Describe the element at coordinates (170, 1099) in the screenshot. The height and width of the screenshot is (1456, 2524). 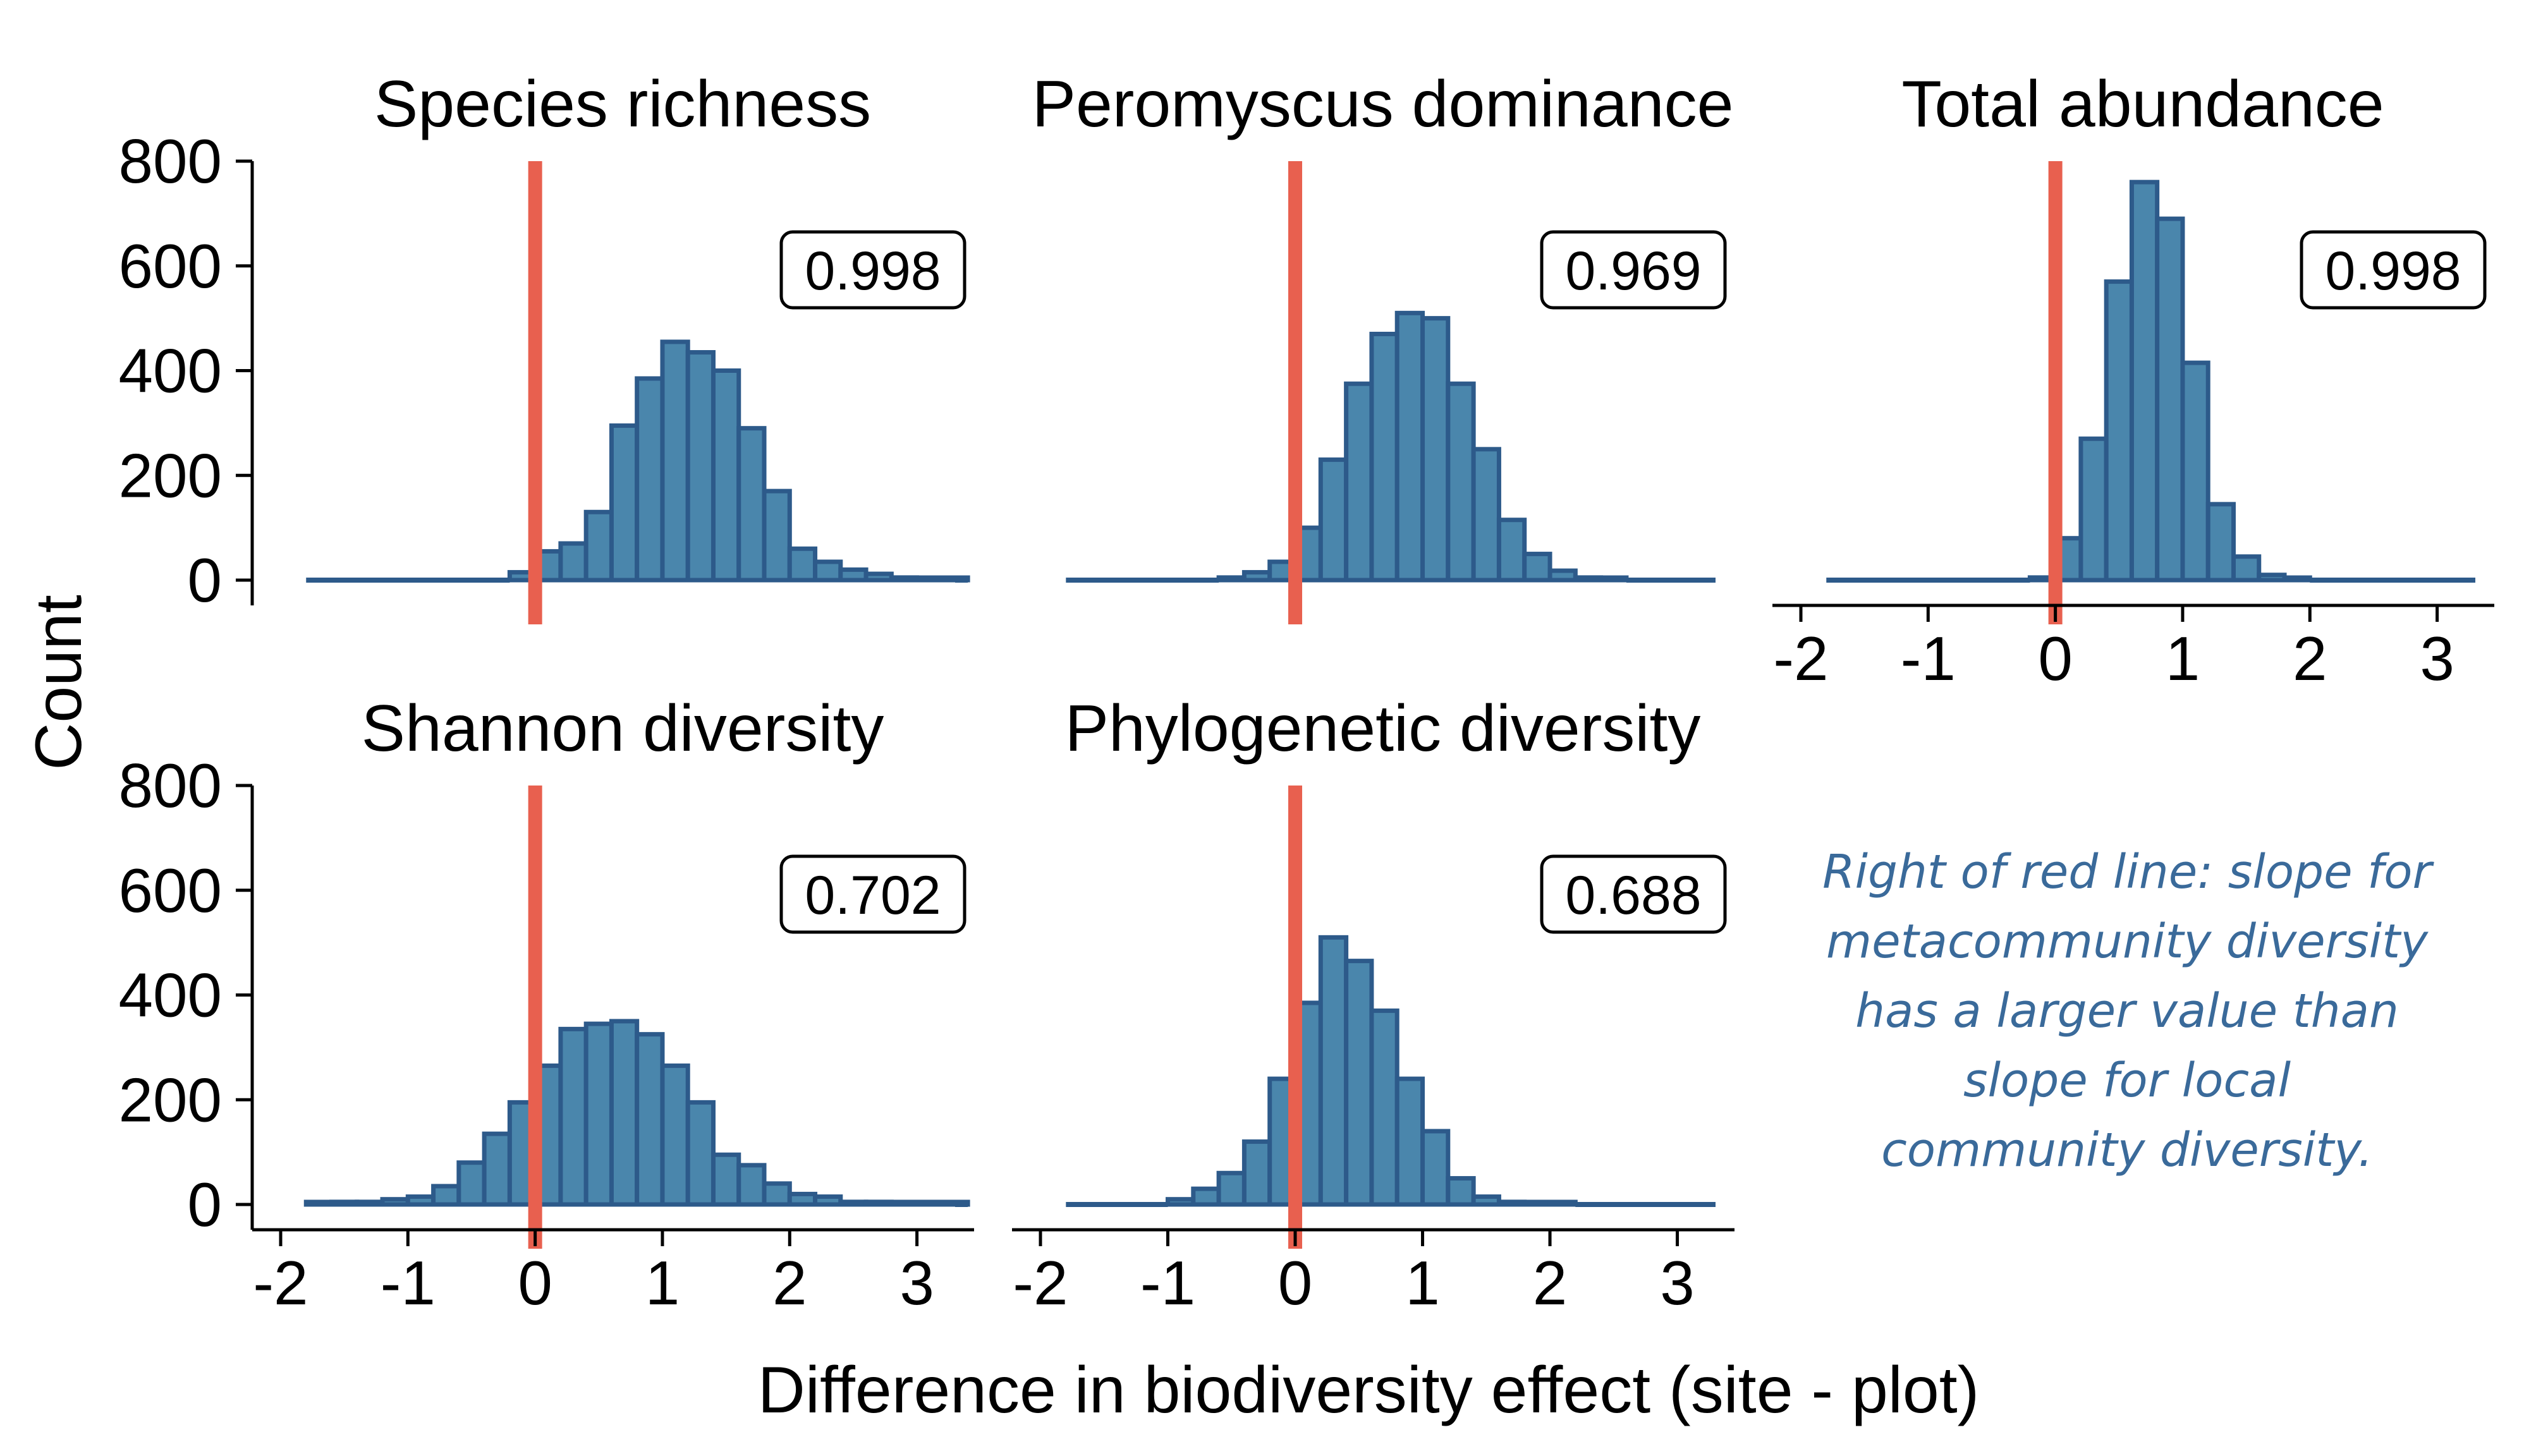
I see `y-tick-label: 200` at that location.